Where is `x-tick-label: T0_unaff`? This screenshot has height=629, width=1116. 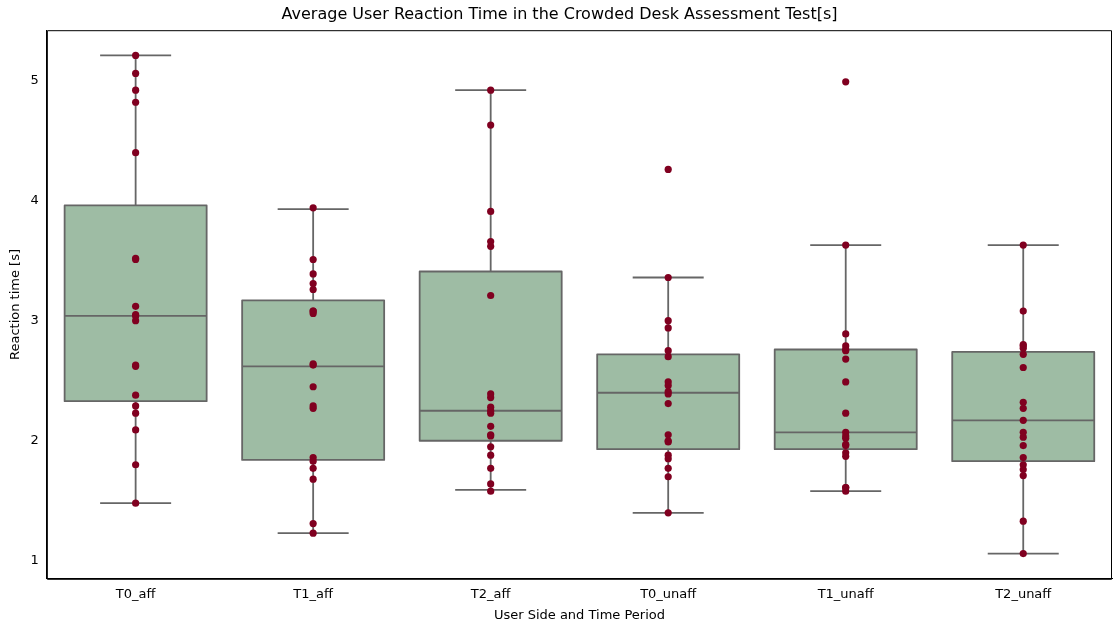 x-tick-label: T0_unaff is located at coordinates (668, 593).